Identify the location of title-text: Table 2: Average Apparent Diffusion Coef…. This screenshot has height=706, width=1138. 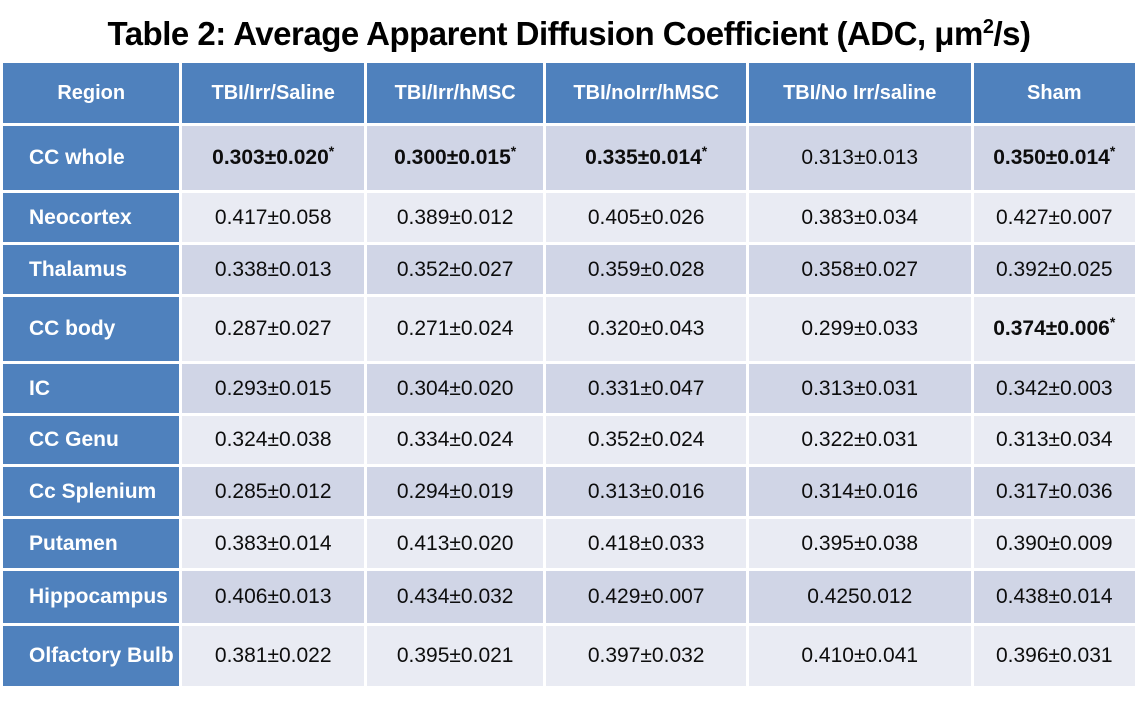
(545, 33).